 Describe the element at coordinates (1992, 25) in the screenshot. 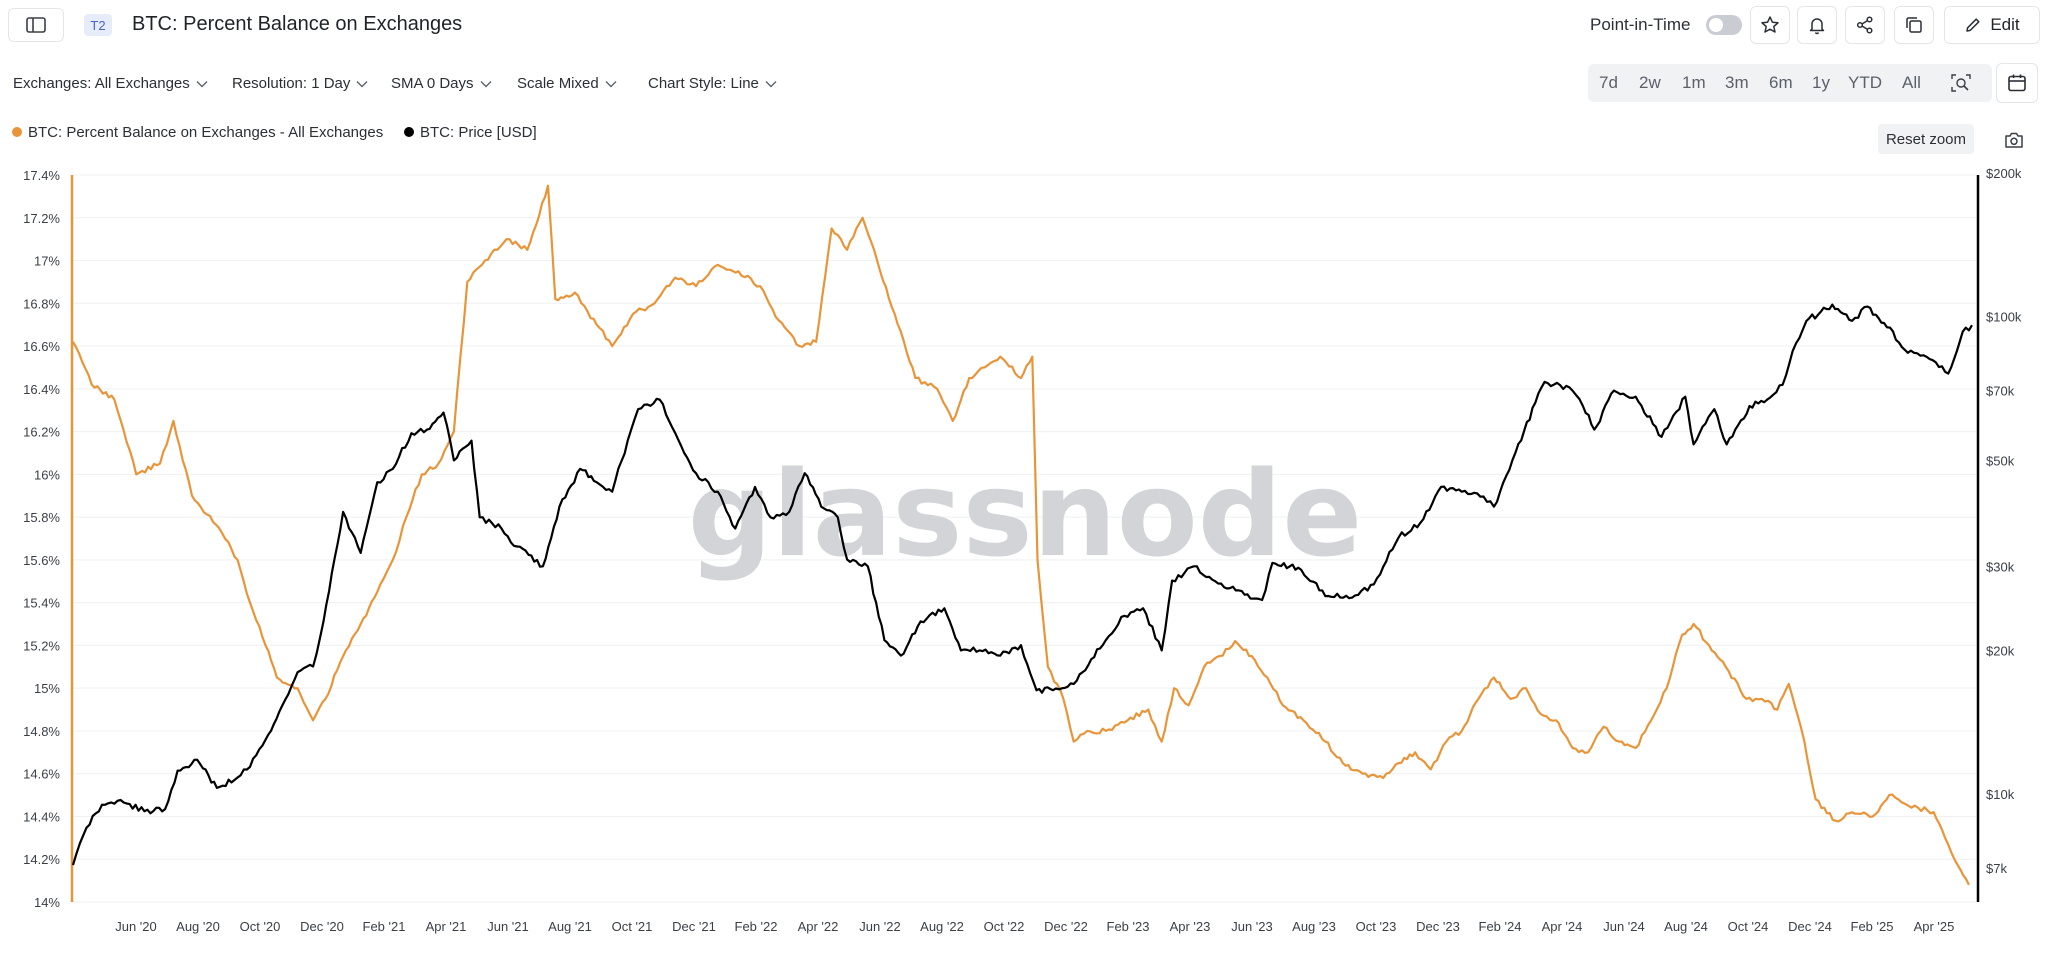

I see `edit-button: Edit` at that location.